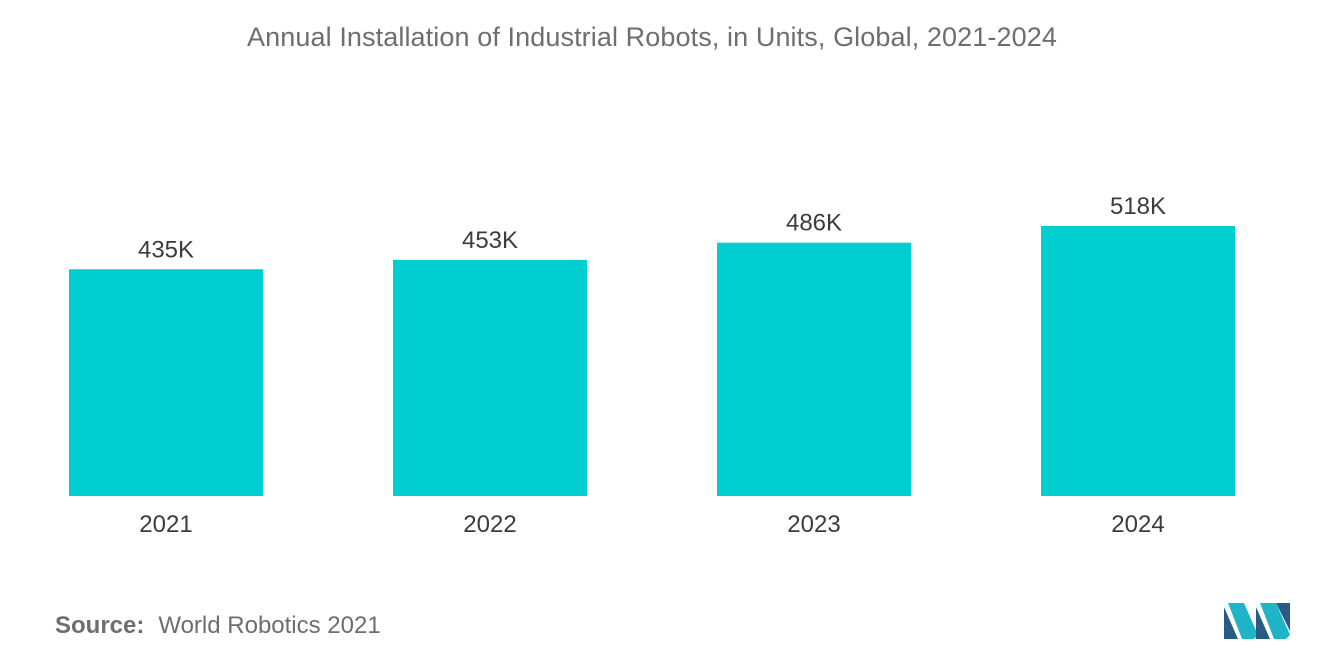 This screenshot has height=665, width=1320. Describe the element at coordinates (1138, 206) in the screenshot. I see `data-label-2024: 518K` at that location.